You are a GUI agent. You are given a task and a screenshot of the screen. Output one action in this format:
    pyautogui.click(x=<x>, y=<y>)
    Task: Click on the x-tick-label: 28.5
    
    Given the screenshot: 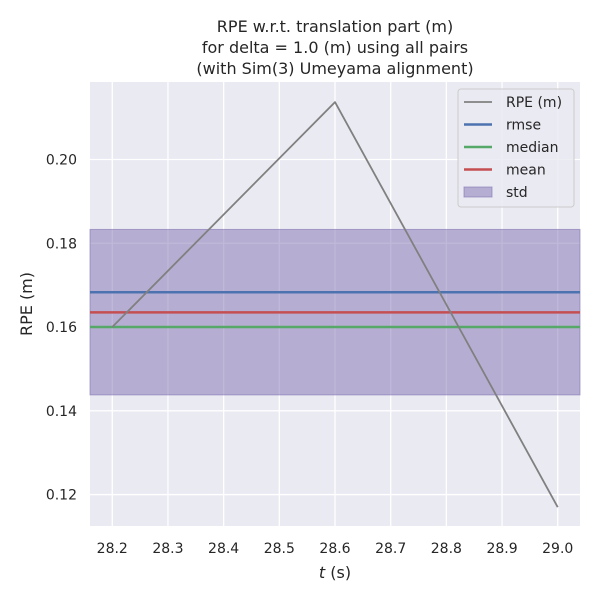 What is the action you would take?
    pyautogui.click(x=279, y=549)
    